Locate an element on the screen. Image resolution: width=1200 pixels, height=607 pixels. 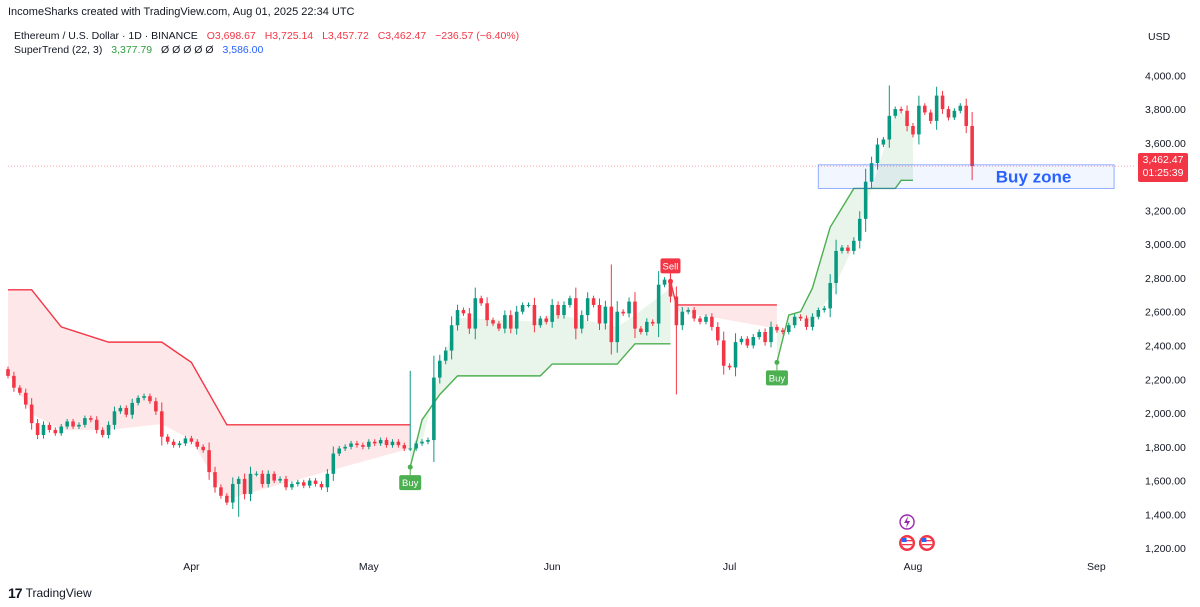
tradingview-logo: 17 TradingView is located at coordinates (50, 593).